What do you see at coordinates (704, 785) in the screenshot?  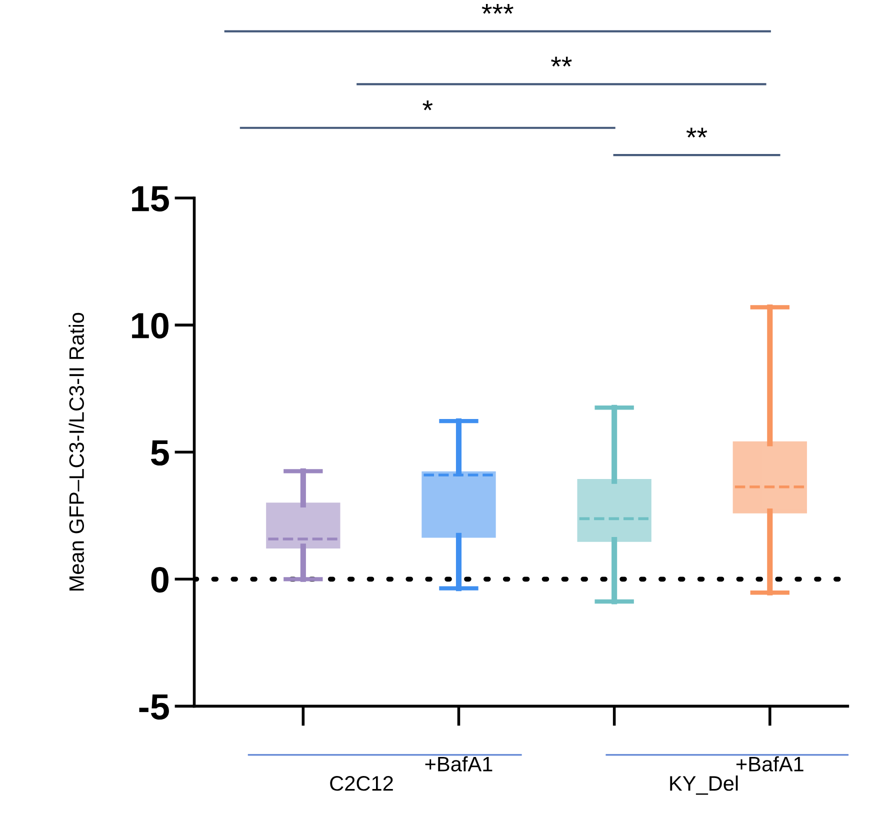 I see `text: KY_Del` at bounding box center [704, 785].